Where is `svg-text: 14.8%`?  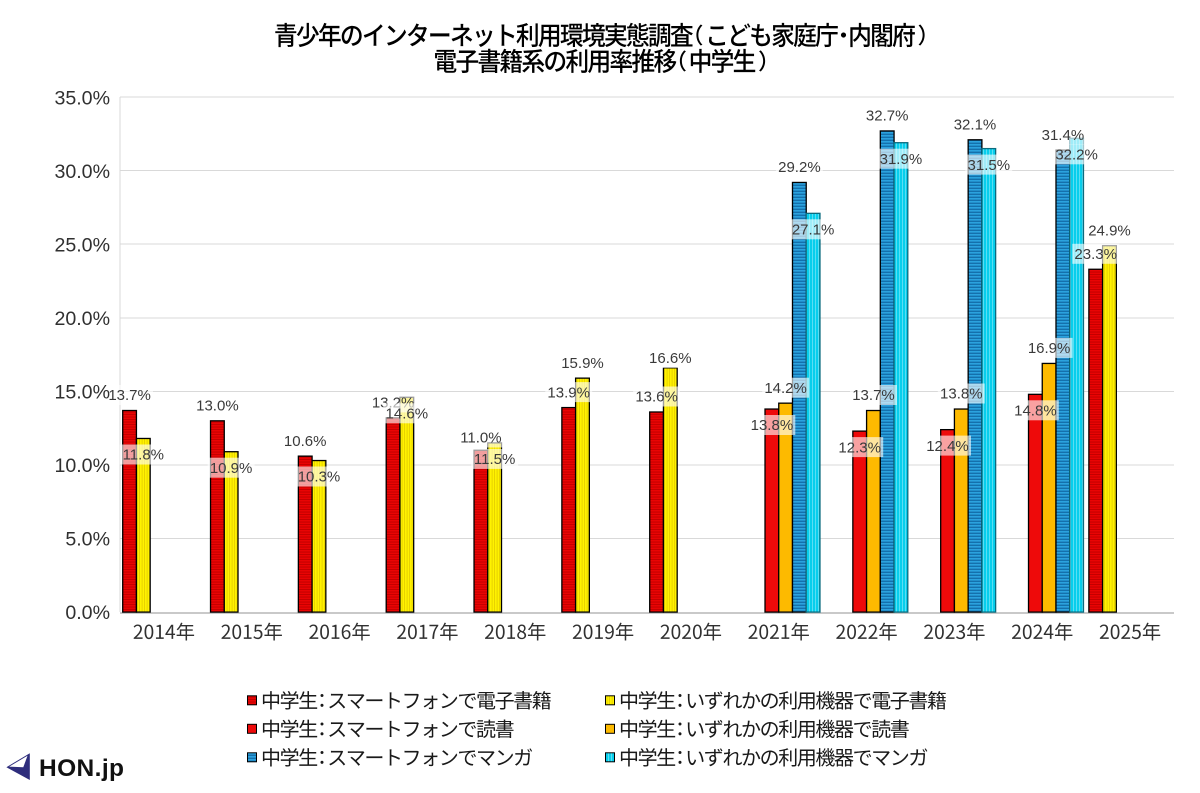 svg-text: 14.8% is located at coordinates (1035, 411).